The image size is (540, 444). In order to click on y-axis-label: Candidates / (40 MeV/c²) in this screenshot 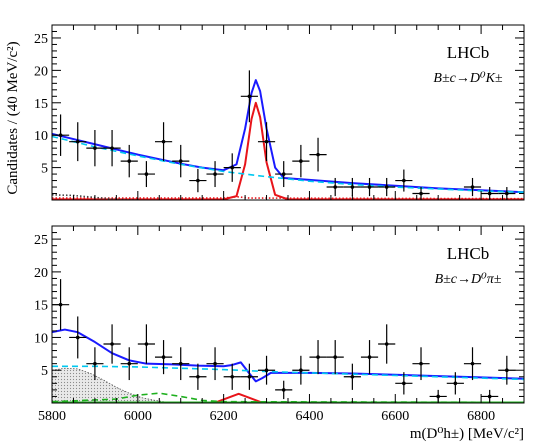, I will do `click(13, 117)`.